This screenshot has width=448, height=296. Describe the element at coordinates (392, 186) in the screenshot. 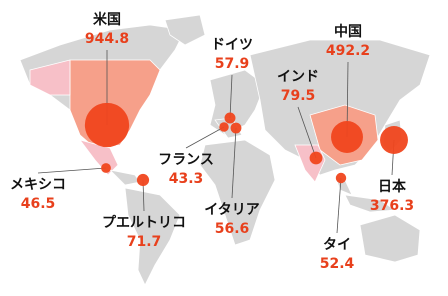

I see `point-name: 日本` at that location.